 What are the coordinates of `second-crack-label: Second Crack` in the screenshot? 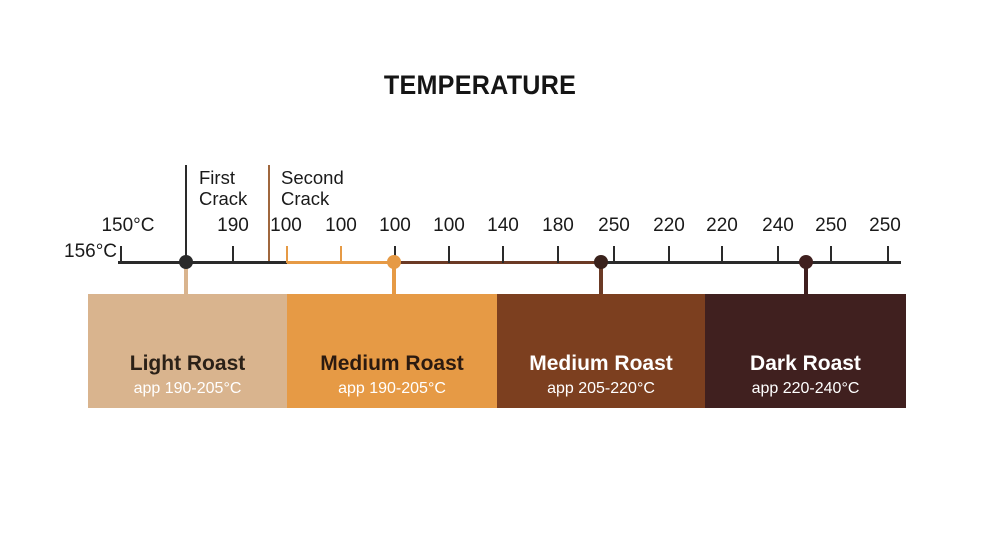 It's located at (312, 188).